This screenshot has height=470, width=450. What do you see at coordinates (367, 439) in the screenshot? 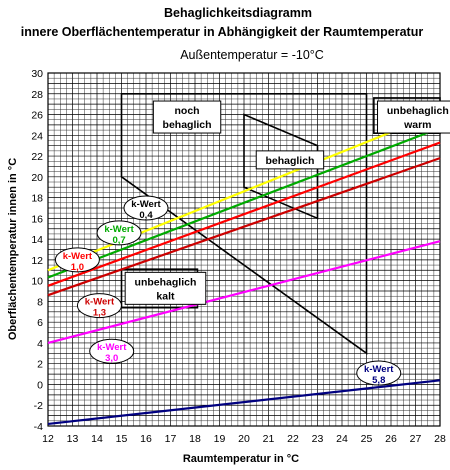
I see `x-tick-label: 25` at bounding box center [367, 439].